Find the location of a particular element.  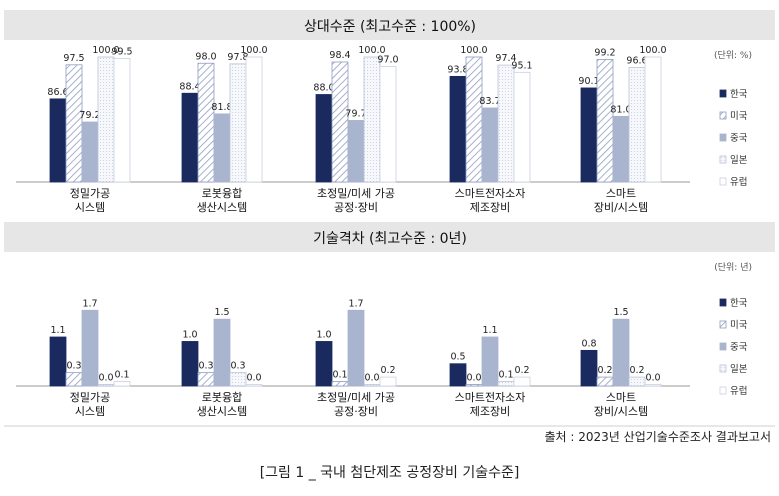

legend-label-유럽: 유럽 is located at coordinates (738, 391).